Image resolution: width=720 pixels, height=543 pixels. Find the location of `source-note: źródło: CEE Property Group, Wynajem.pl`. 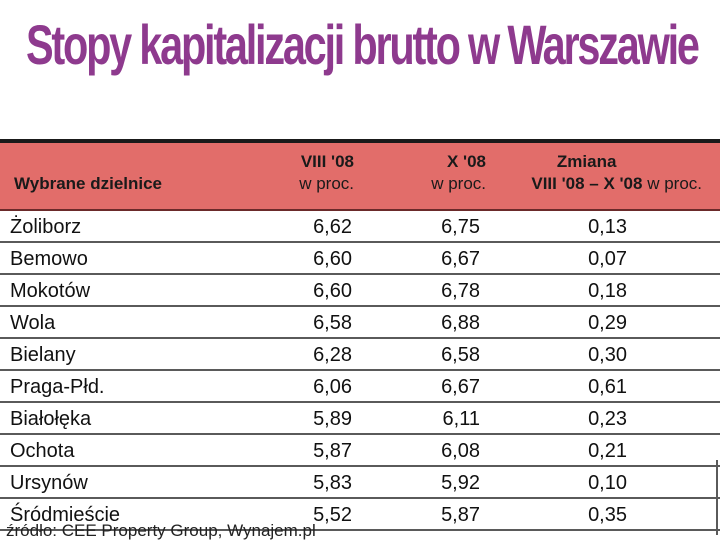

source-note: źródło: CEE Property Group, Wynajem.pl is located at coordinates (161, 530).